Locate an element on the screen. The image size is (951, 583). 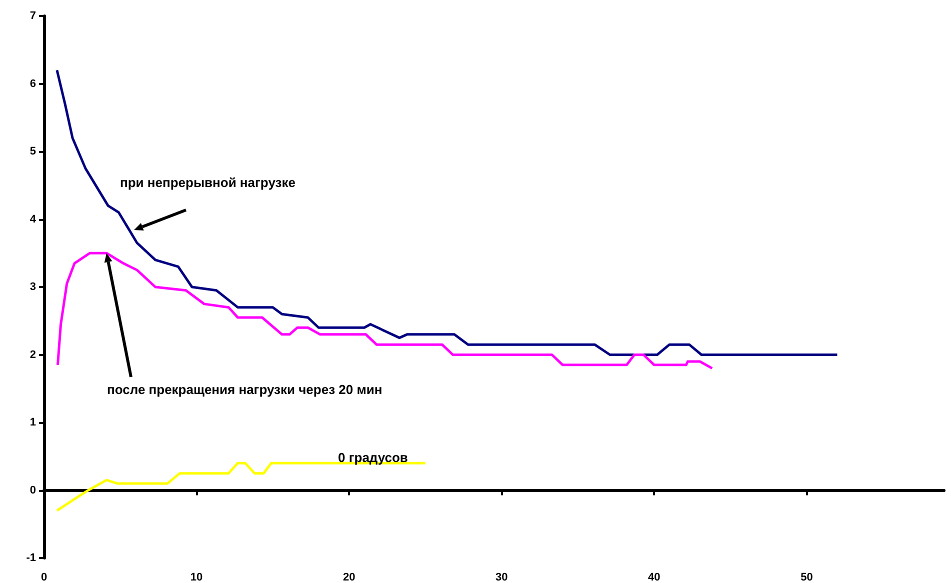
y-tick-label: 2 is located at coordinates (33, 354).